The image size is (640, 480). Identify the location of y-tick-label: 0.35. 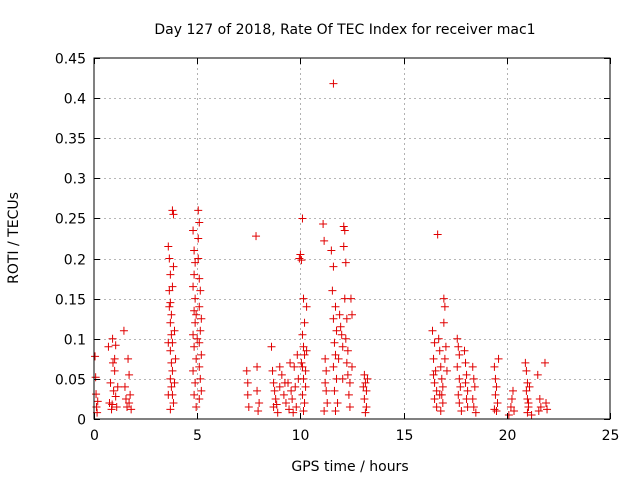
(70, 140).